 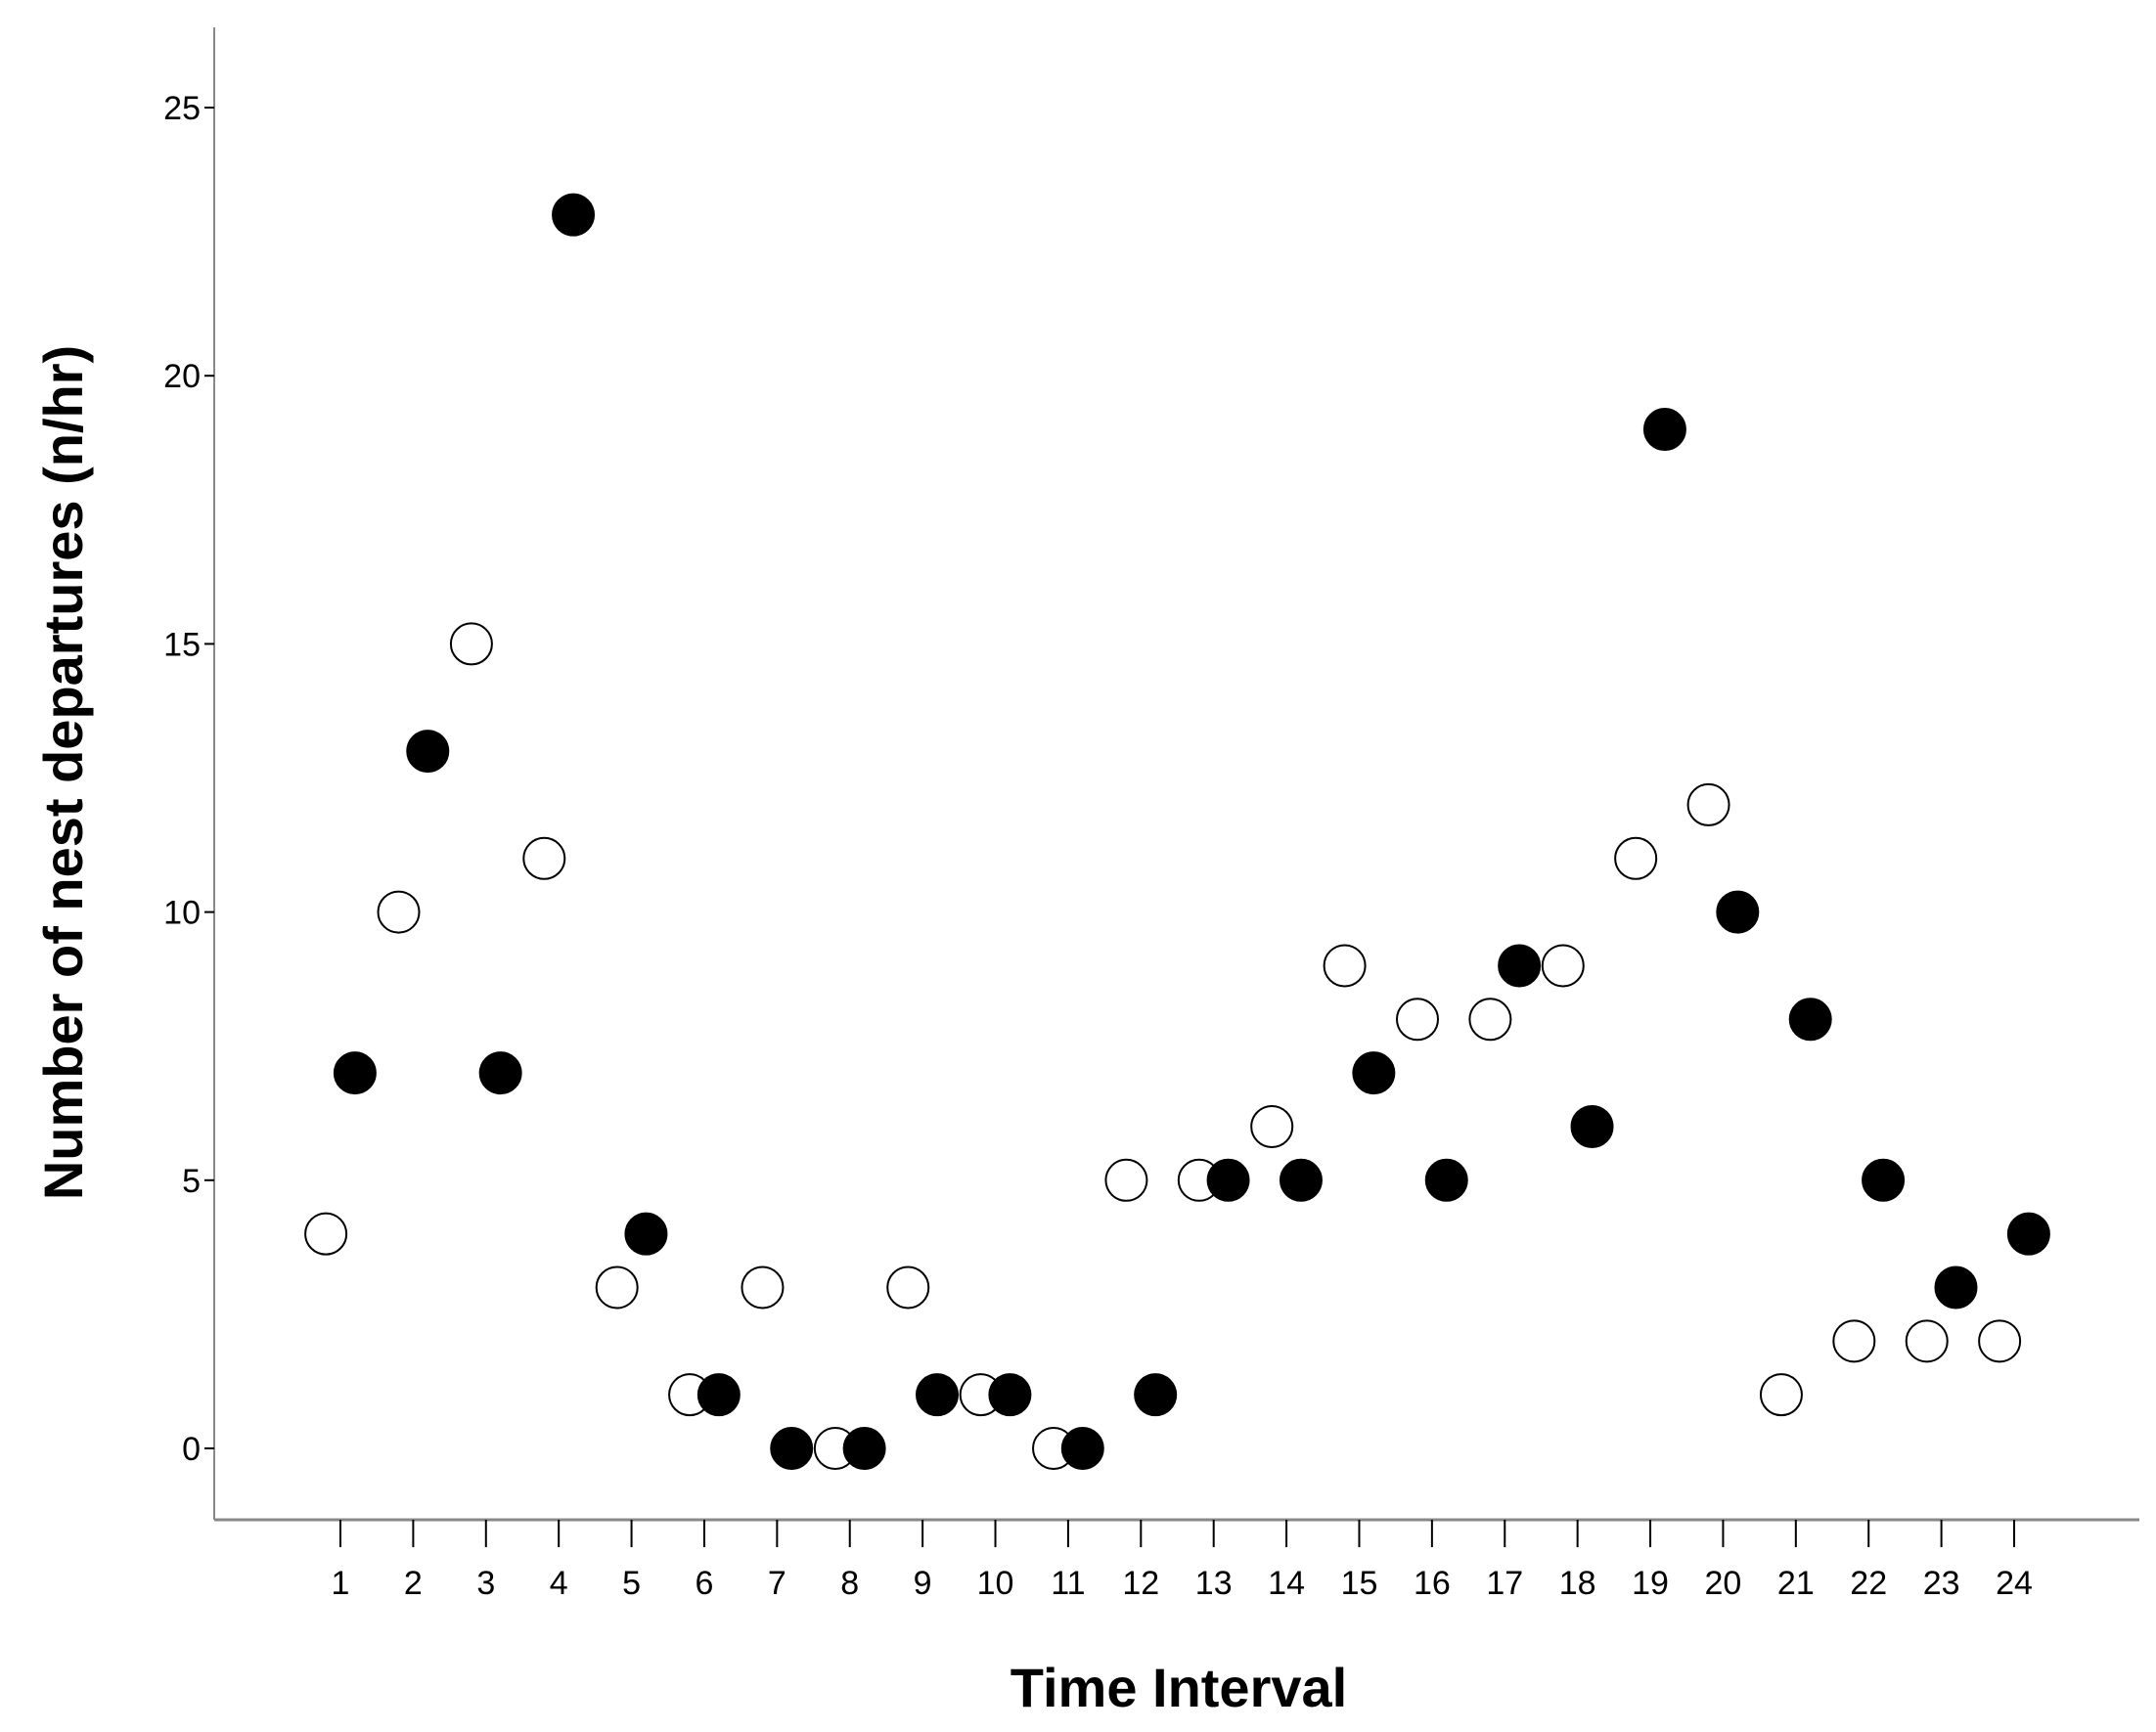 I want to click on x-axis-title: Time Interval, so click(x=1179, y=1687).